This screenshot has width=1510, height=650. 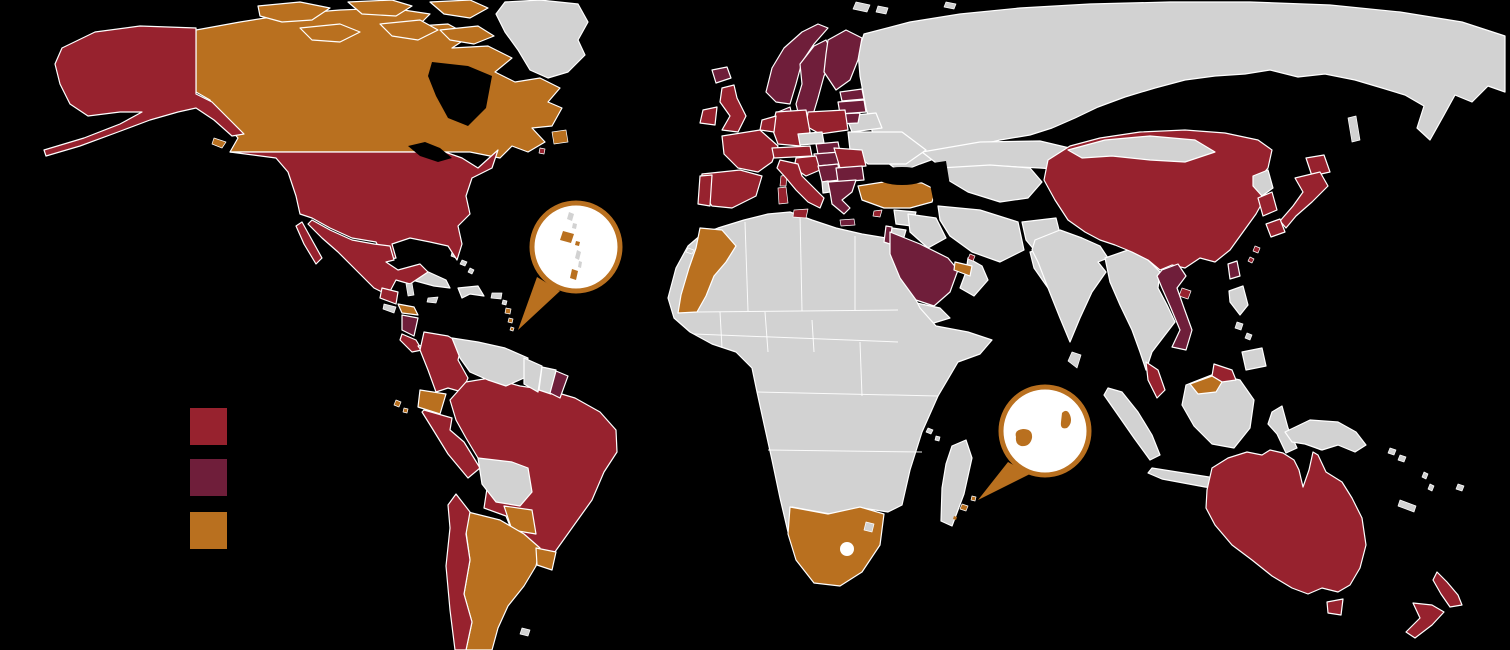 I want to click on country-south-africa, so click(x=836, y=546).